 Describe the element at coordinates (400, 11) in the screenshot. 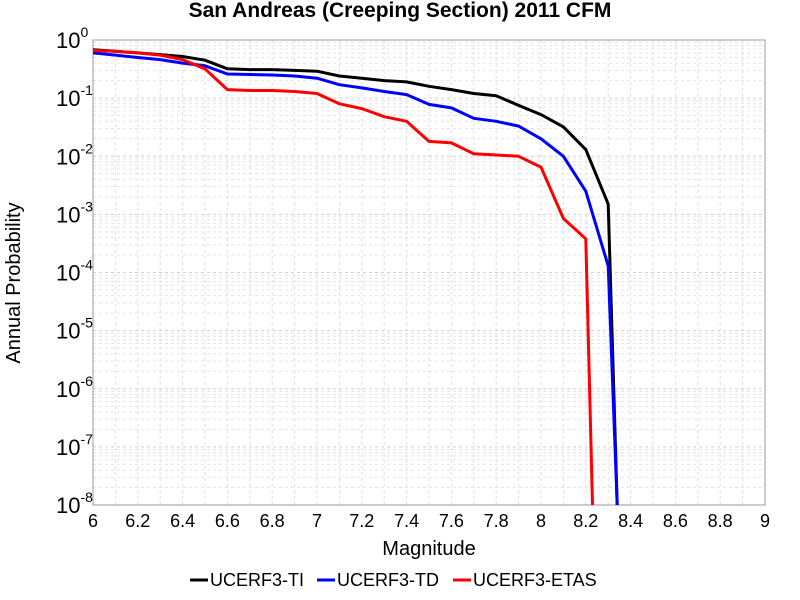

I see `chart-title: San Andreas (Creeping Section) 2011 CFM` at that location.